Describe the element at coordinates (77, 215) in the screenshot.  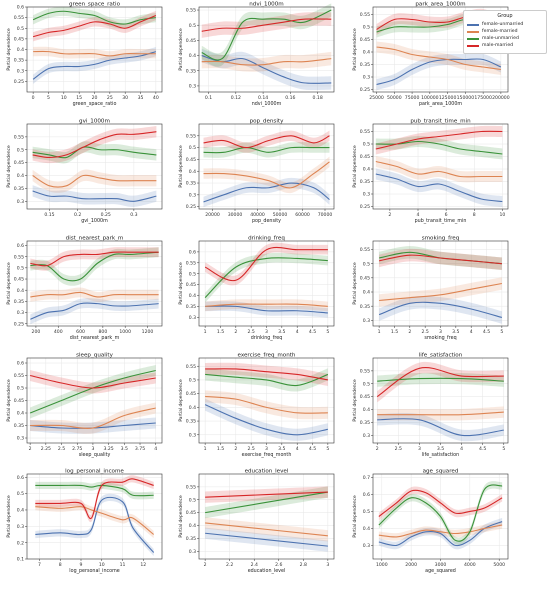
I see `x-tick-label: 0.2` at that location.